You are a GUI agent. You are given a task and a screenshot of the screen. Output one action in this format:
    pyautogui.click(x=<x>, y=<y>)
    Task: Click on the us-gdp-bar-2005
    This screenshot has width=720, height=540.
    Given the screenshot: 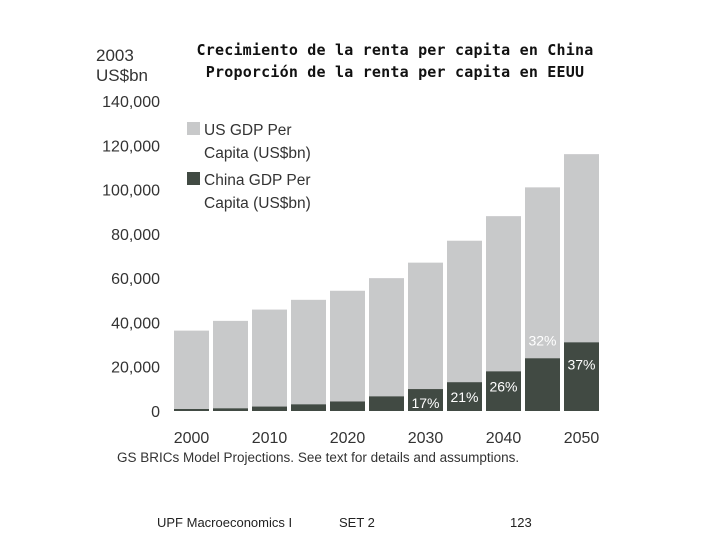 What is the action you would take?
    pyautogui.click(x=230, y=365)
    